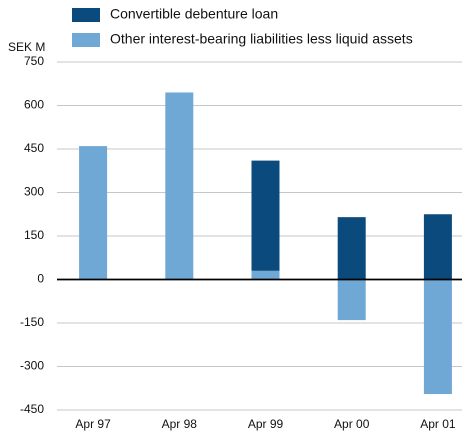 The image size is (469, 433). Describe the element at coordinates (180, 424) in the screenshot. I see `x-tick-label: Apr 98` at that location.